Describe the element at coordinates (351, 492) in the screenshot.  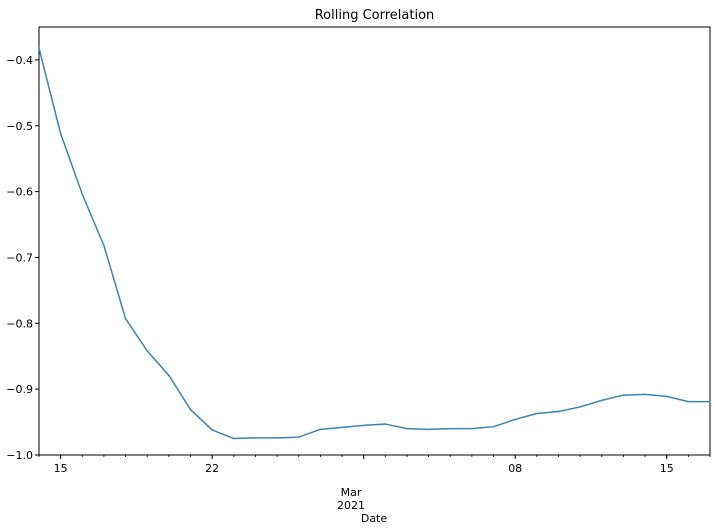
I see `x-month-label: Mar` at that location.